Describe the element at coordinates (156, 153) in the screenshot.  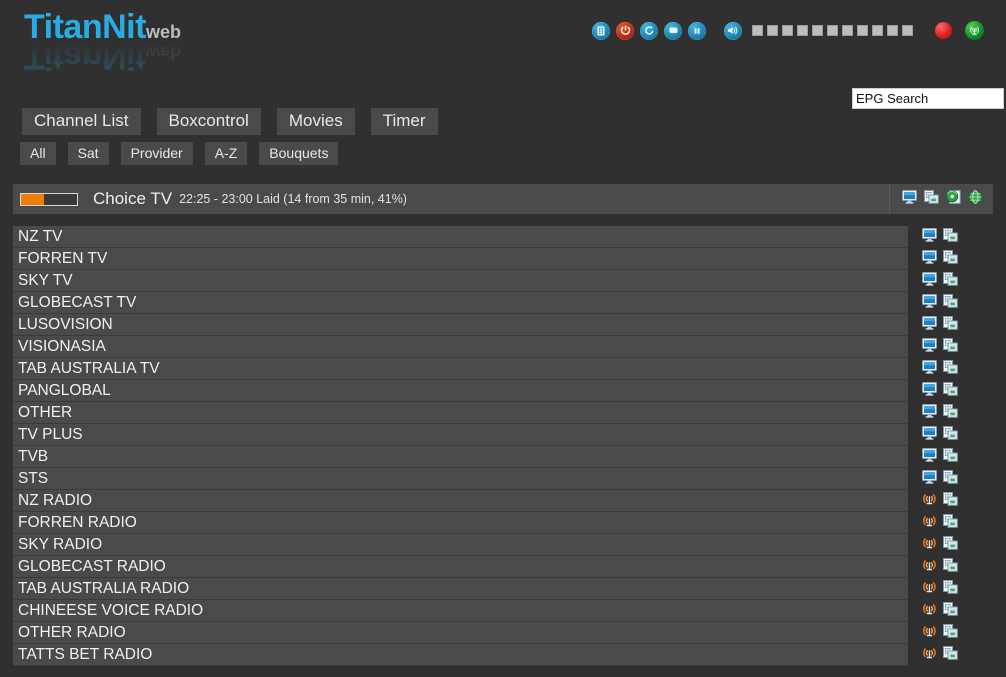
I see `filter-provider: Provider` at that location.